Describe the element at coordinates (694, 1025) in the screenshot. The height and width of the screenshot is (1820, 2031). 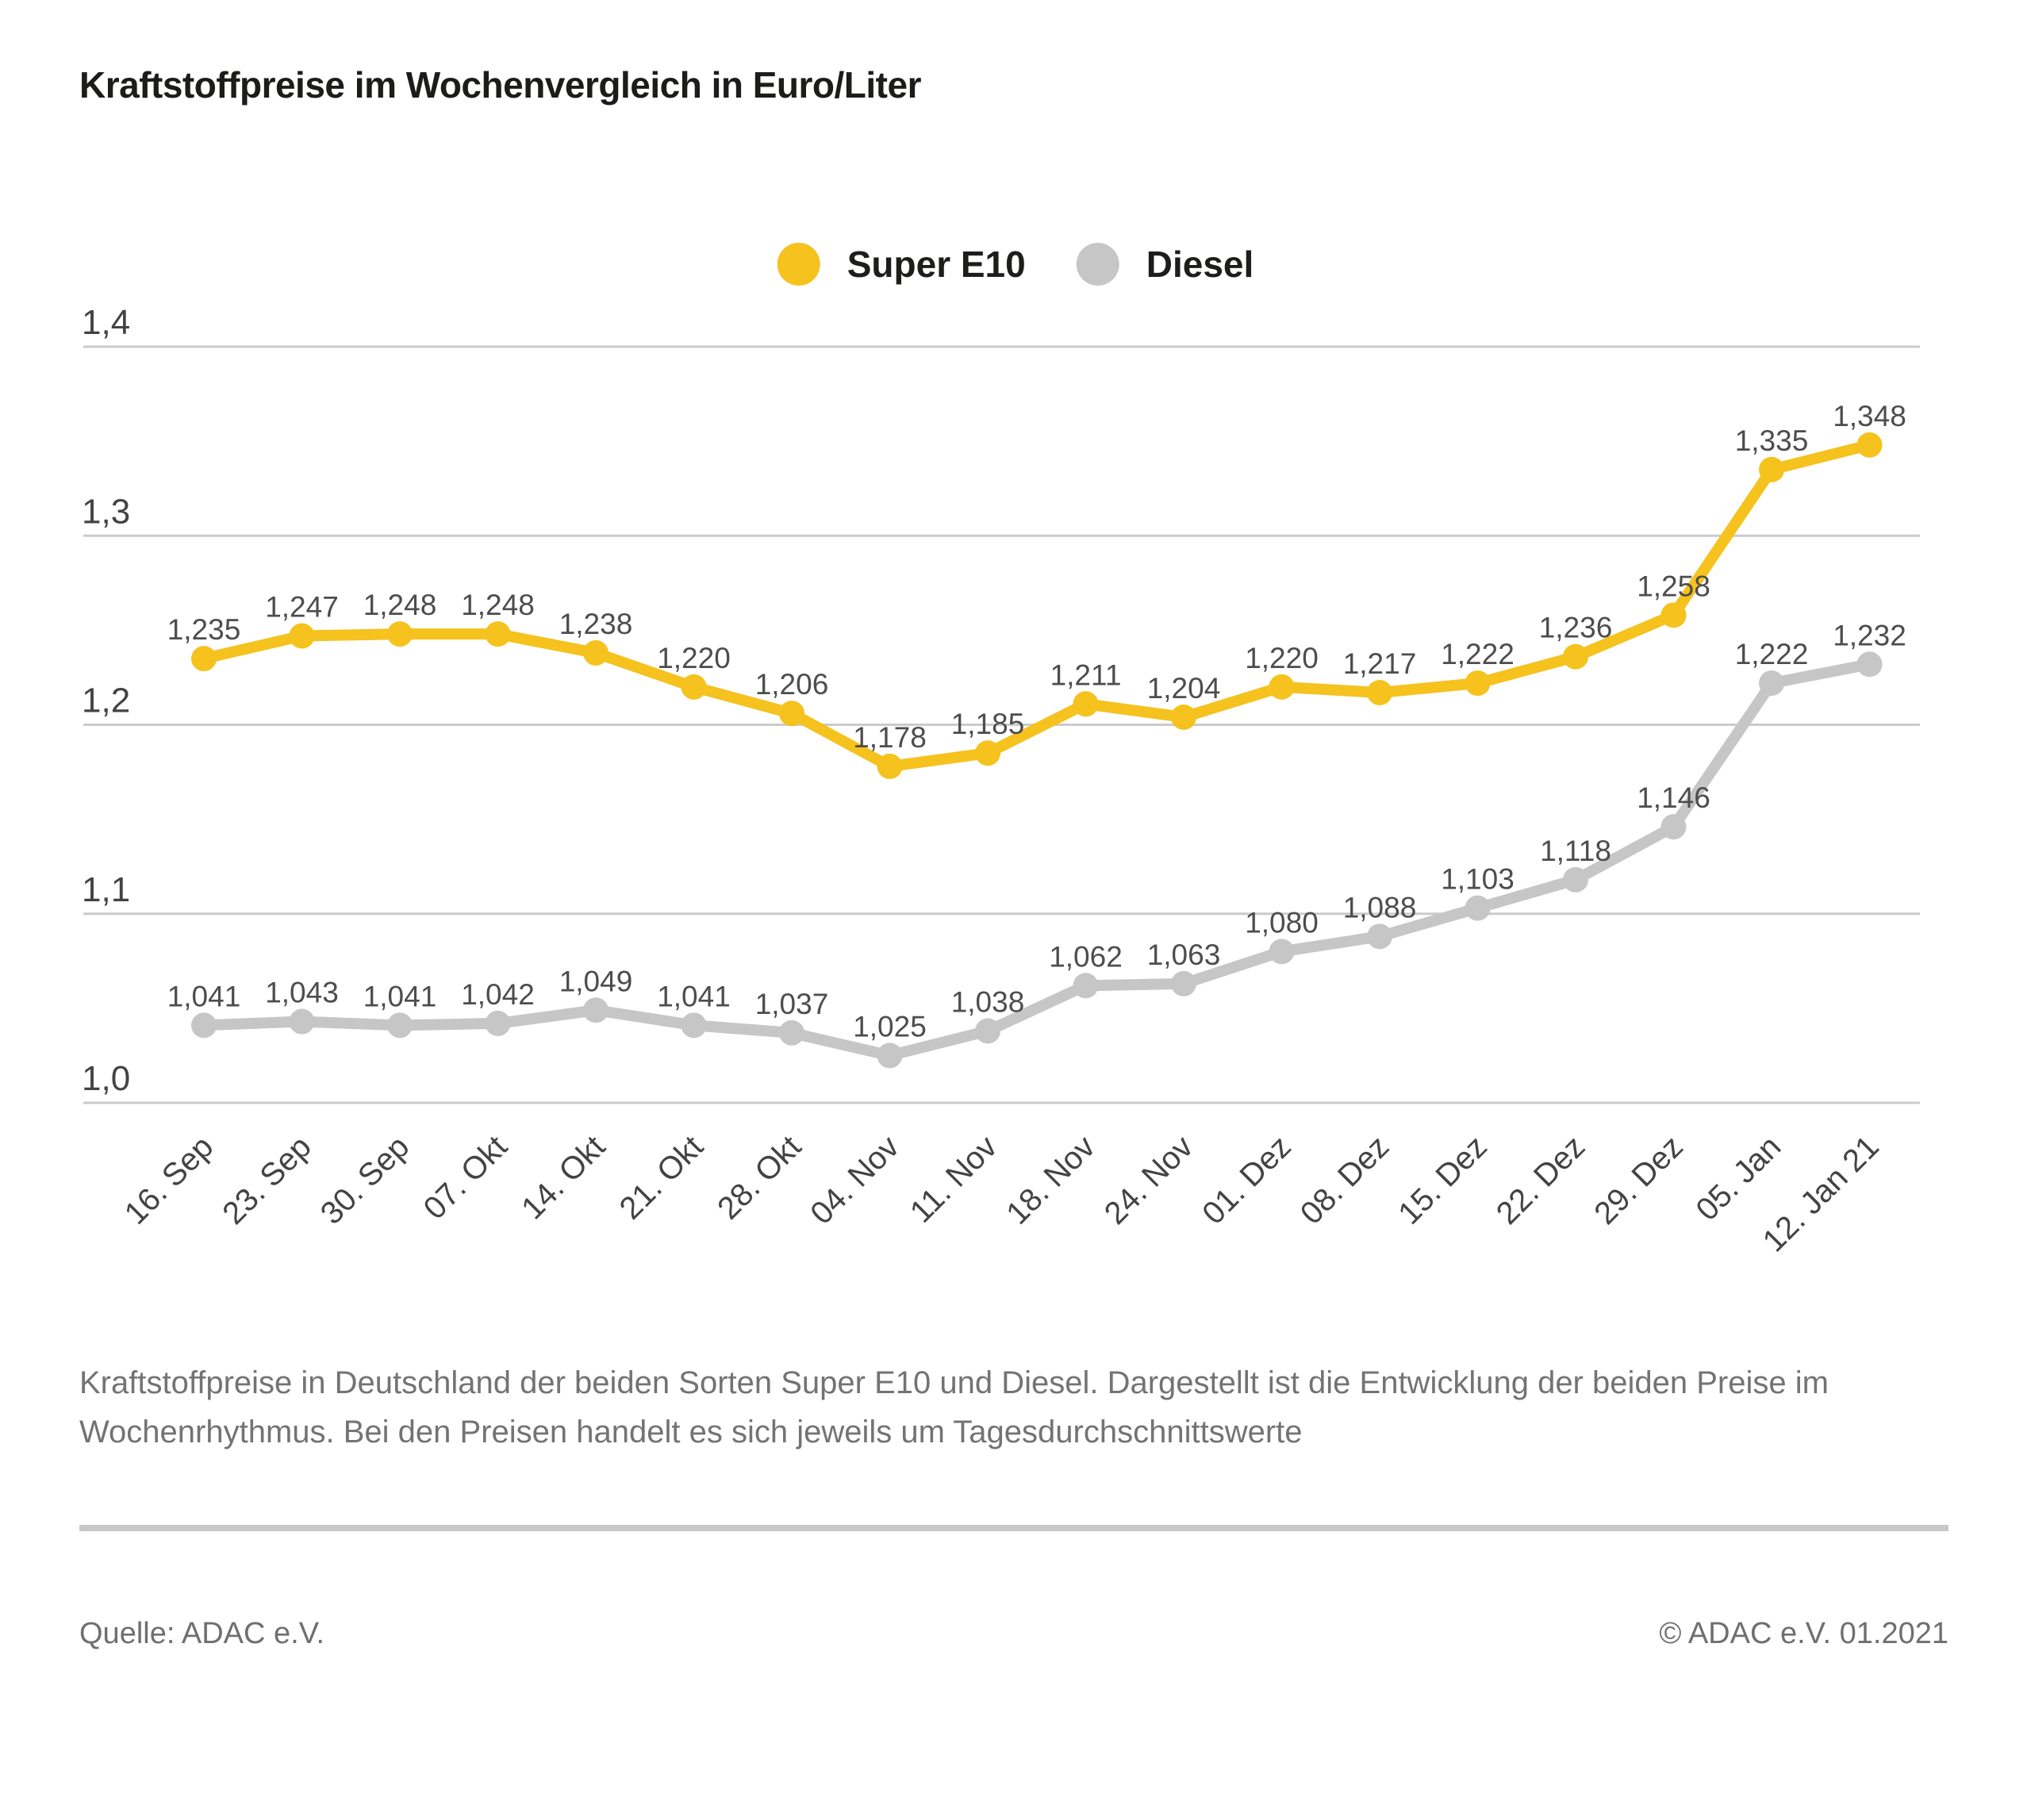
I see `diesel-point-21-okt` at that location.